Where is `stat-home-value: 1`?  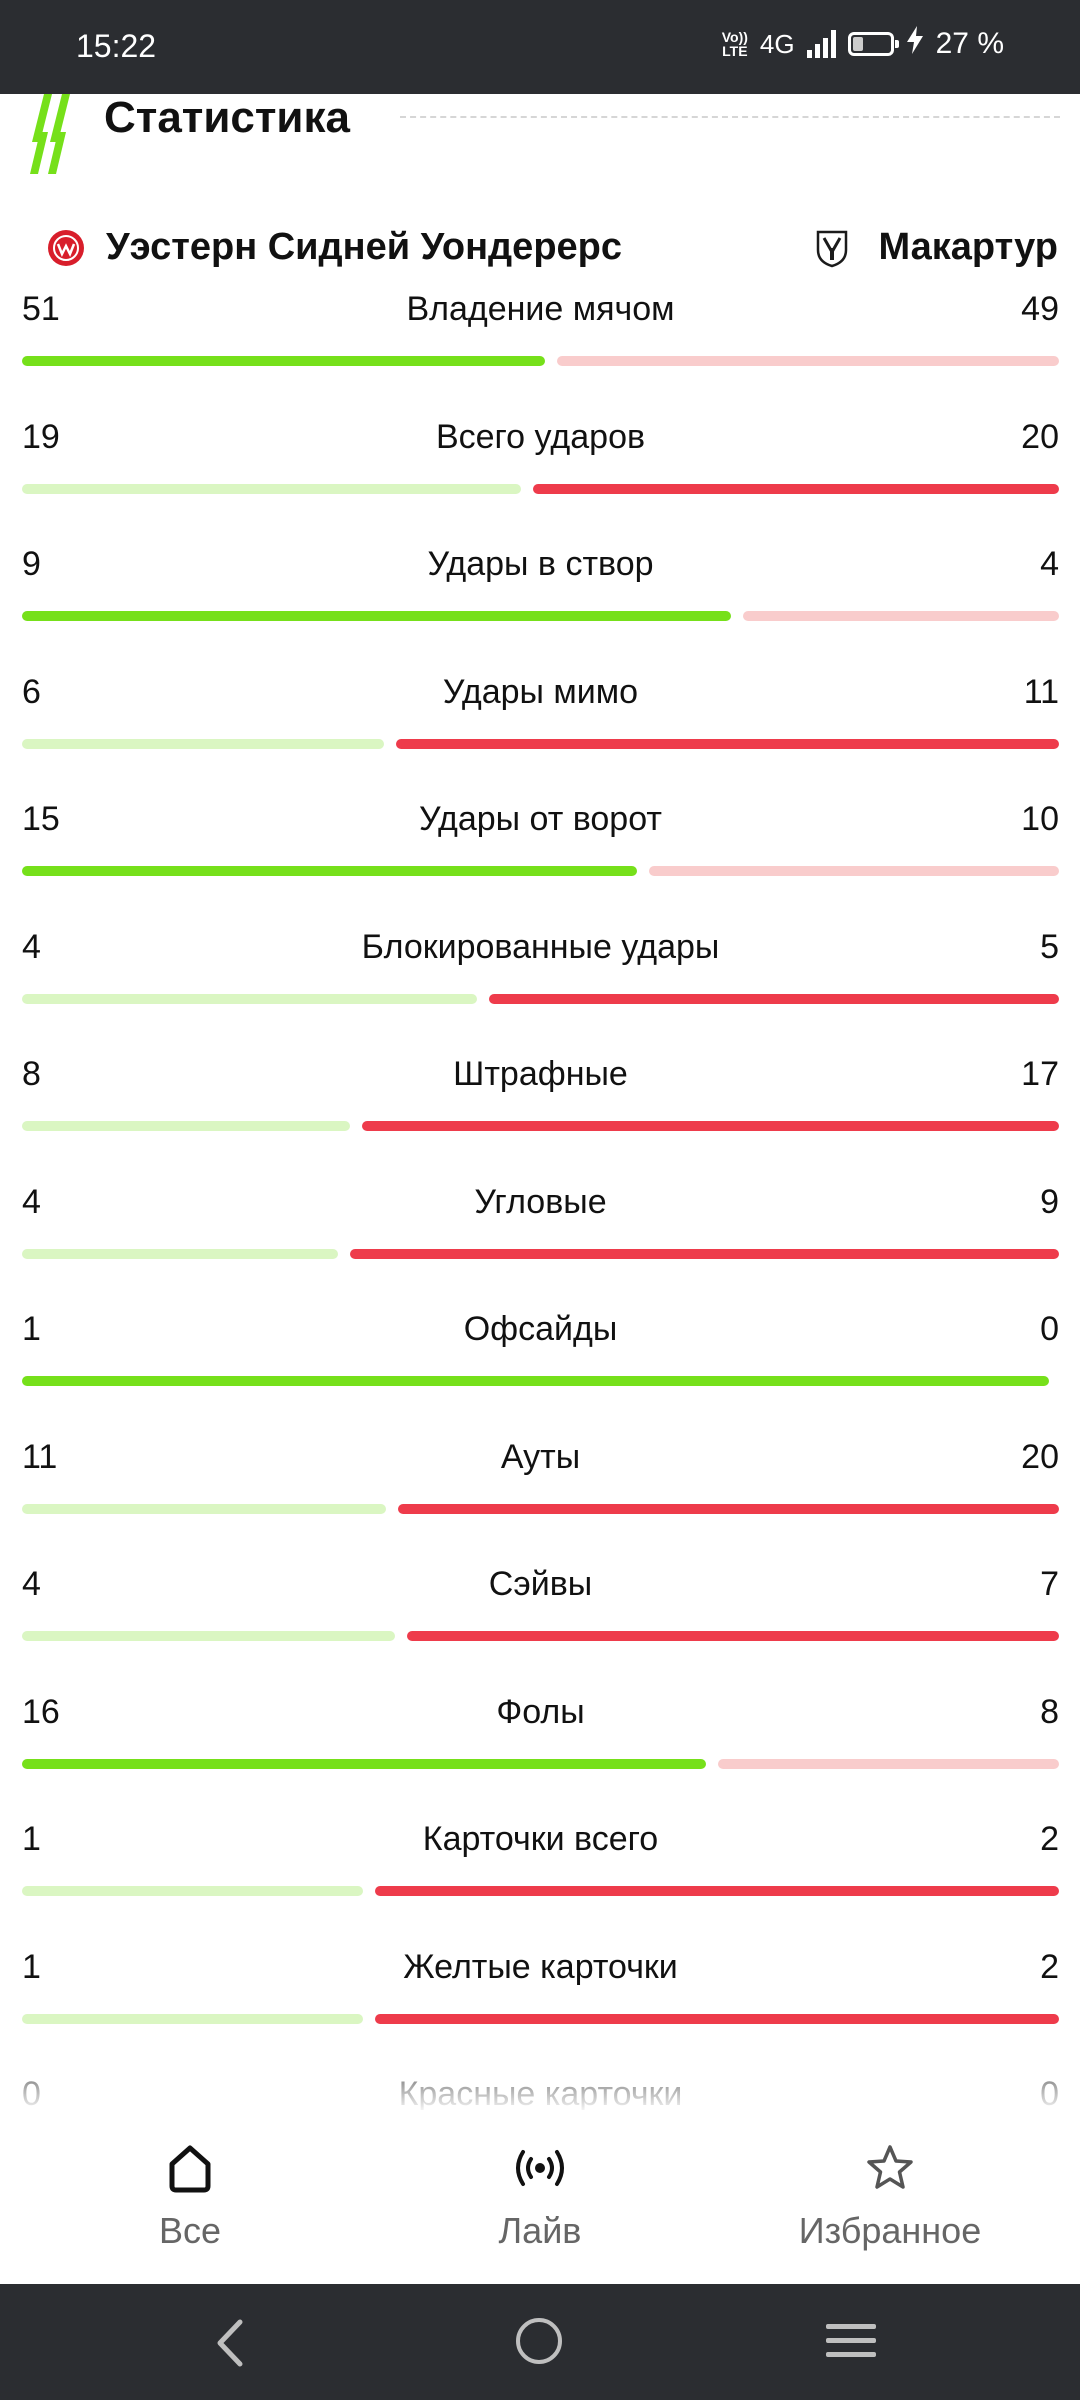 stat-home-value: 1 is located at coordinates (31, 1329).